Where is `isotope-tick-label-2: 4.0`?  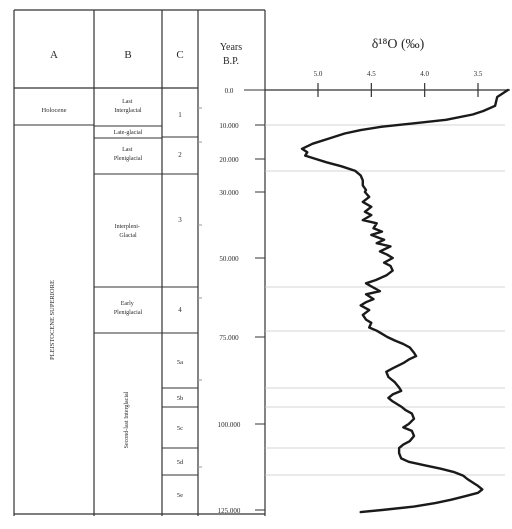 isotope-tick-label-2: 4.0 is located at coordinates (424, 74).